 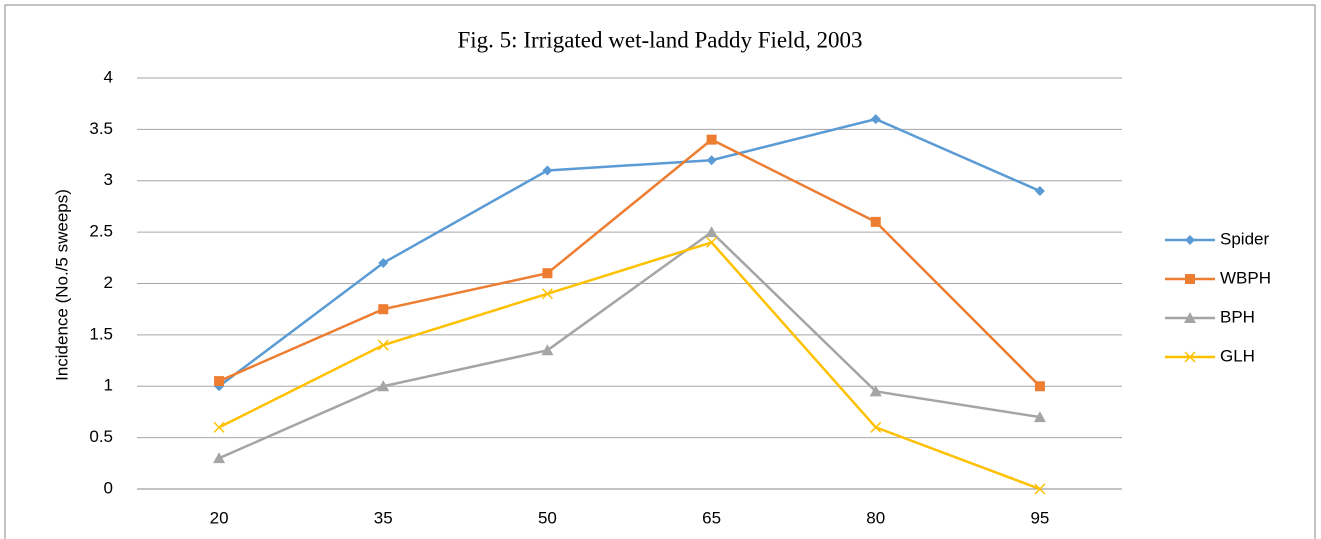 What do you see at coordinates (1237, 316) in the screenshot?
I see `legend-label: BPH` at bounding box center [1237, 316].